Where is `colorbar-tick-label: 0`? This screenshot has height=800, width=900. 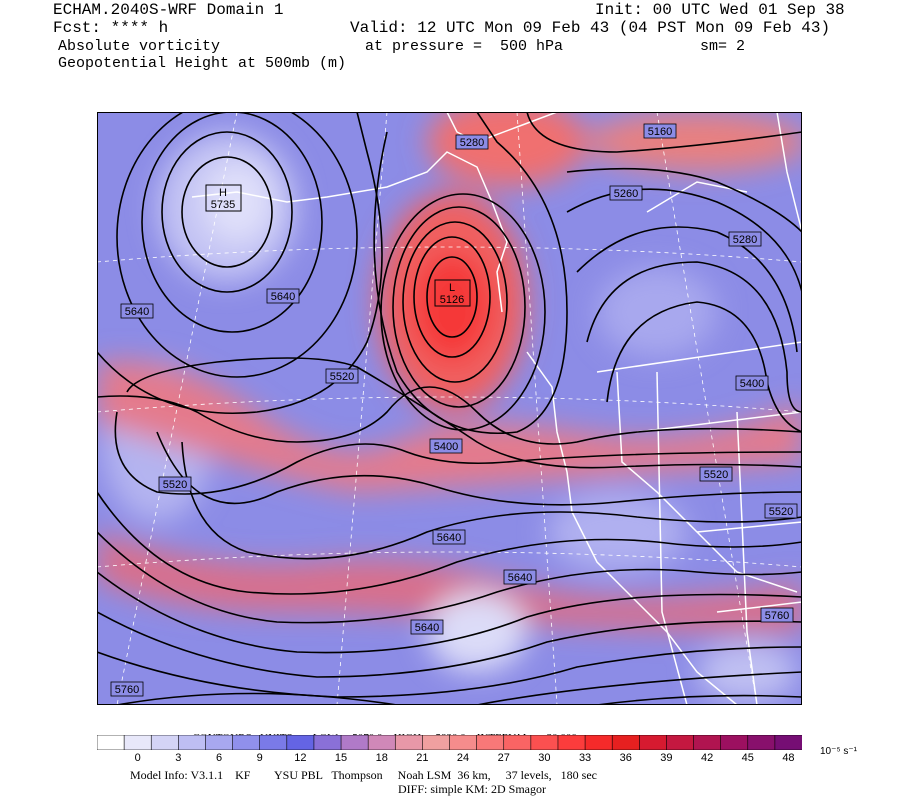
colorbar-tick-label: 0 is located at coordinates (137, 758).